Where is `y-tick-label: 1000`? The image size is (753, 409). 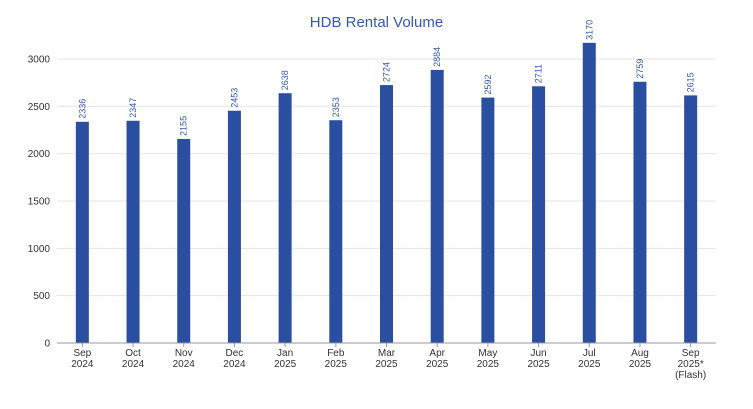
y-tick-label: 1000 is located at coordinates (39, 249).